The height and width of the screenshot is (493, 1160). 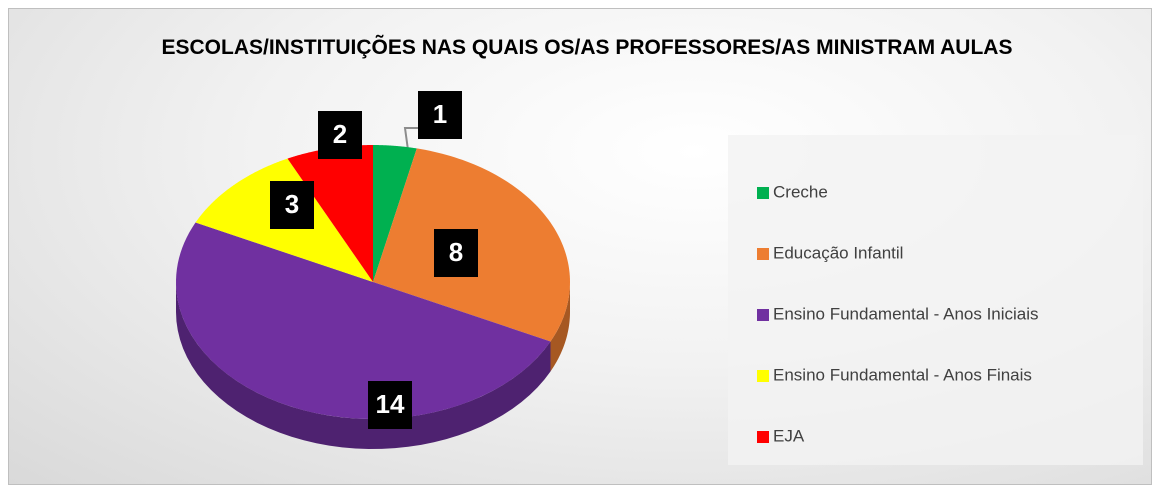 I want to click on legend-label: Educação Infantil, so click(x=838, y=252).